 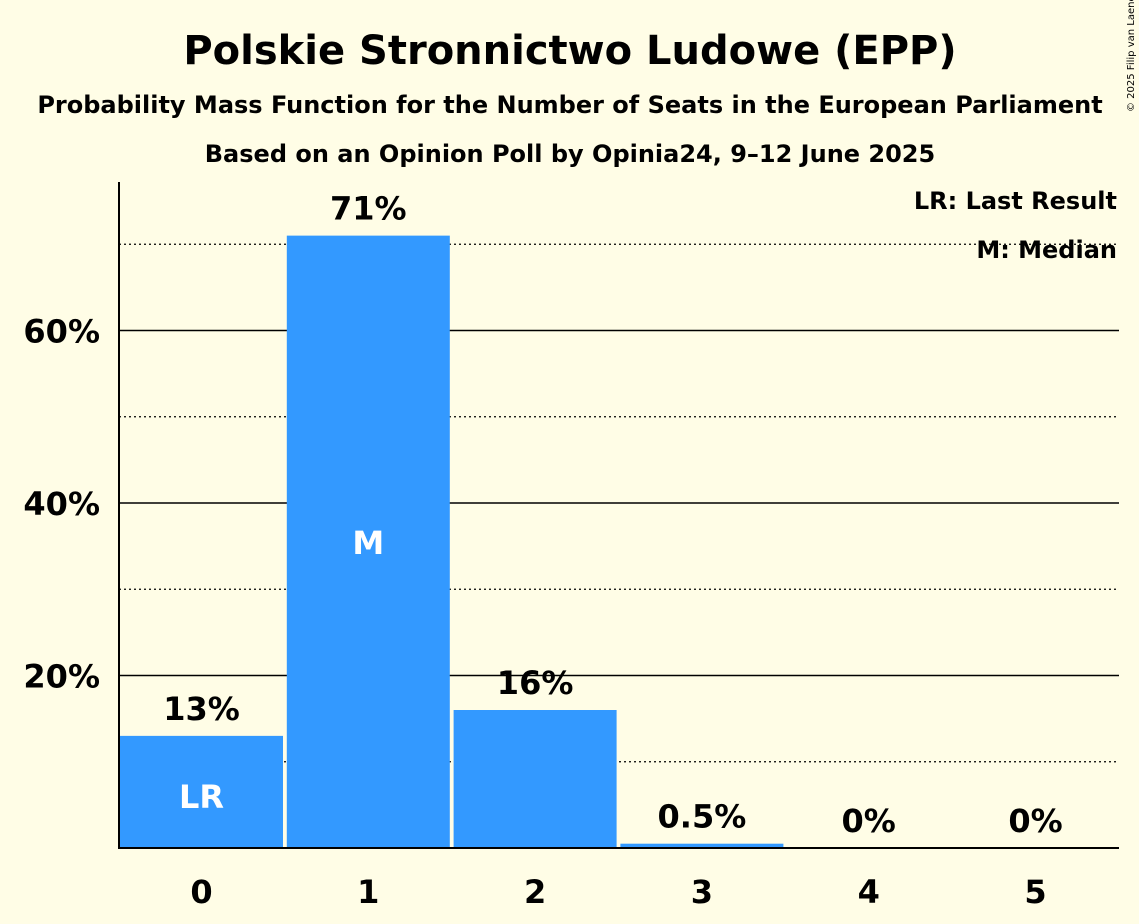 What do you see at coordinates (201, 797) in the screenshot?
I see `last-result-marker: LR` at bounding box center [201, 797].